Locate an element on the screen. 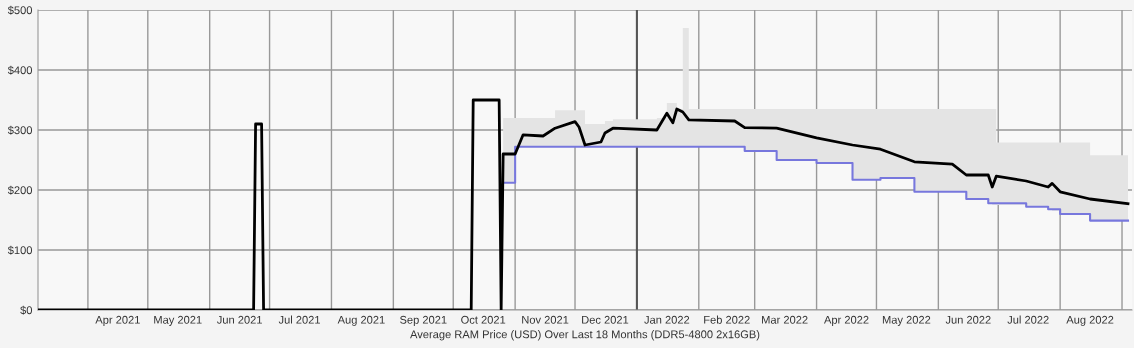  y-tick-label: $300 is located at coordinates (20, 130).